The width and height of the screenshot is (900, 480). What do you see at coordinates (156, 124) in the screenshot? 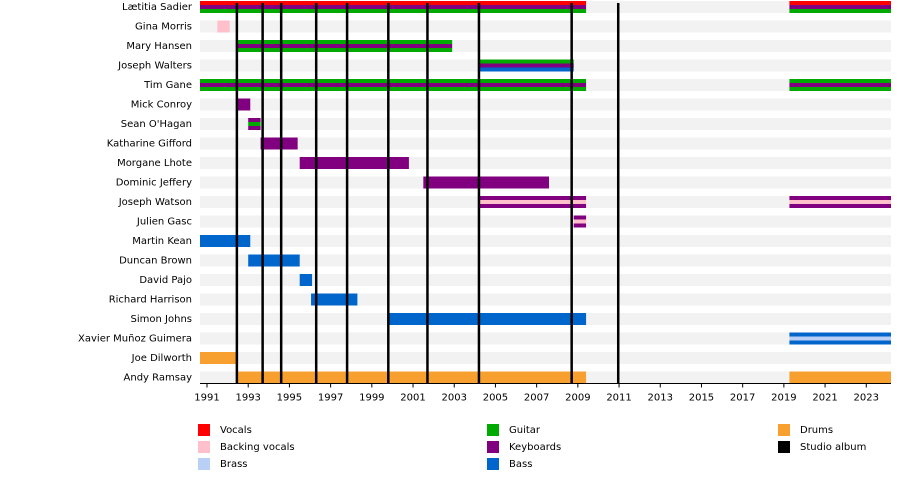
I see `member-name: Sean O'Hagan` at bounding box center [156, 124].